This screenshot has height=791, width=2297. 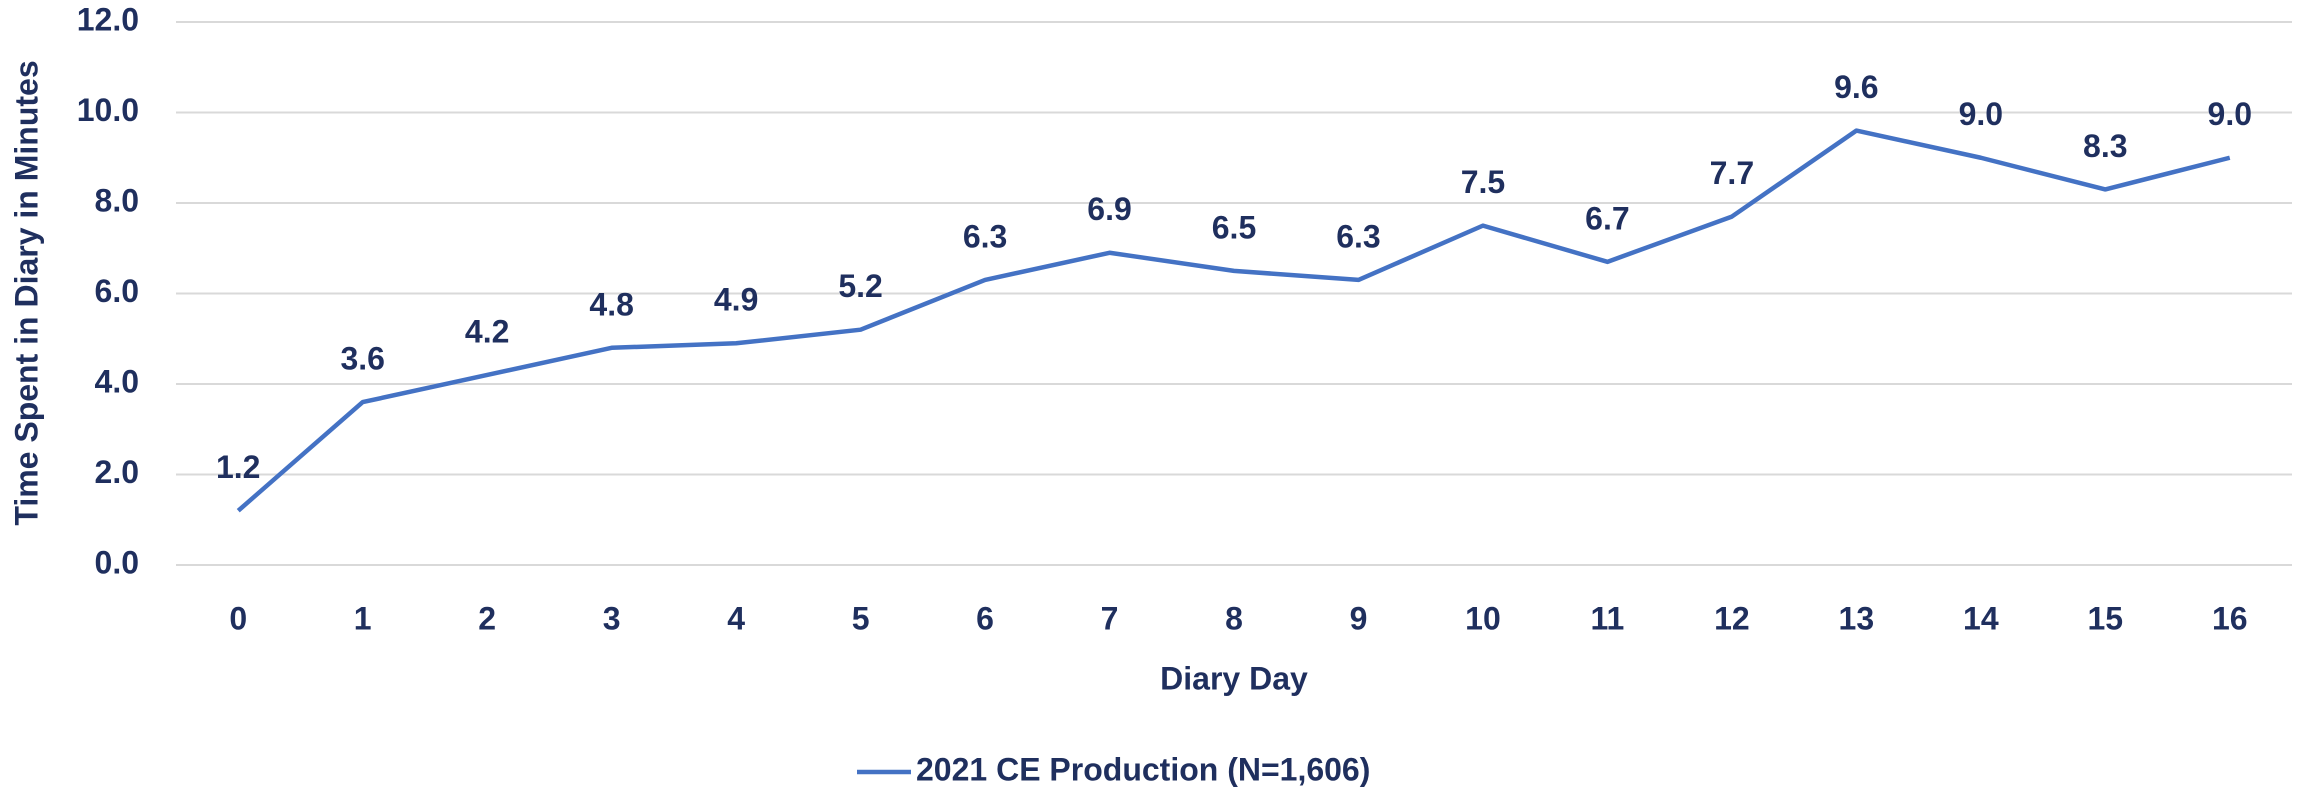 I want to click on x-tick-label: 2, so click(x=487, y=618).